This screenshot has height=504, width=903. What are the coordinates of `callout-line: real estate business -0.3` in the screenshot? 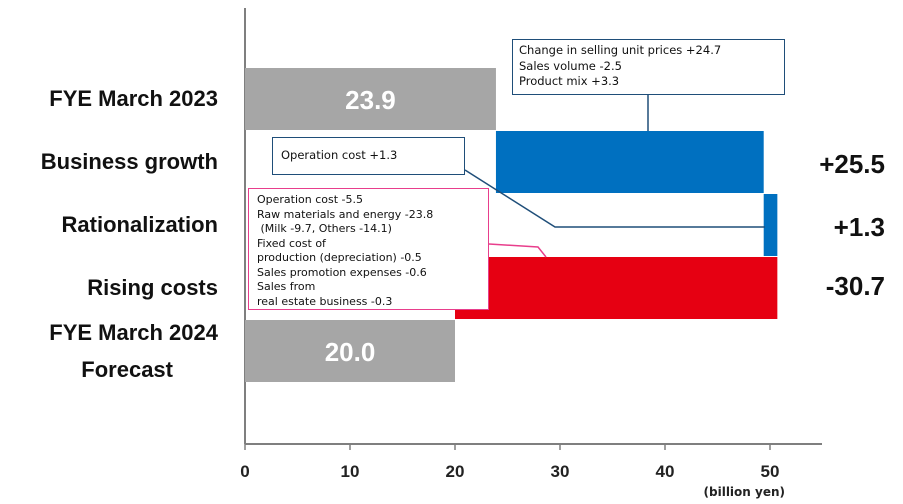 It's located at (325, 301).